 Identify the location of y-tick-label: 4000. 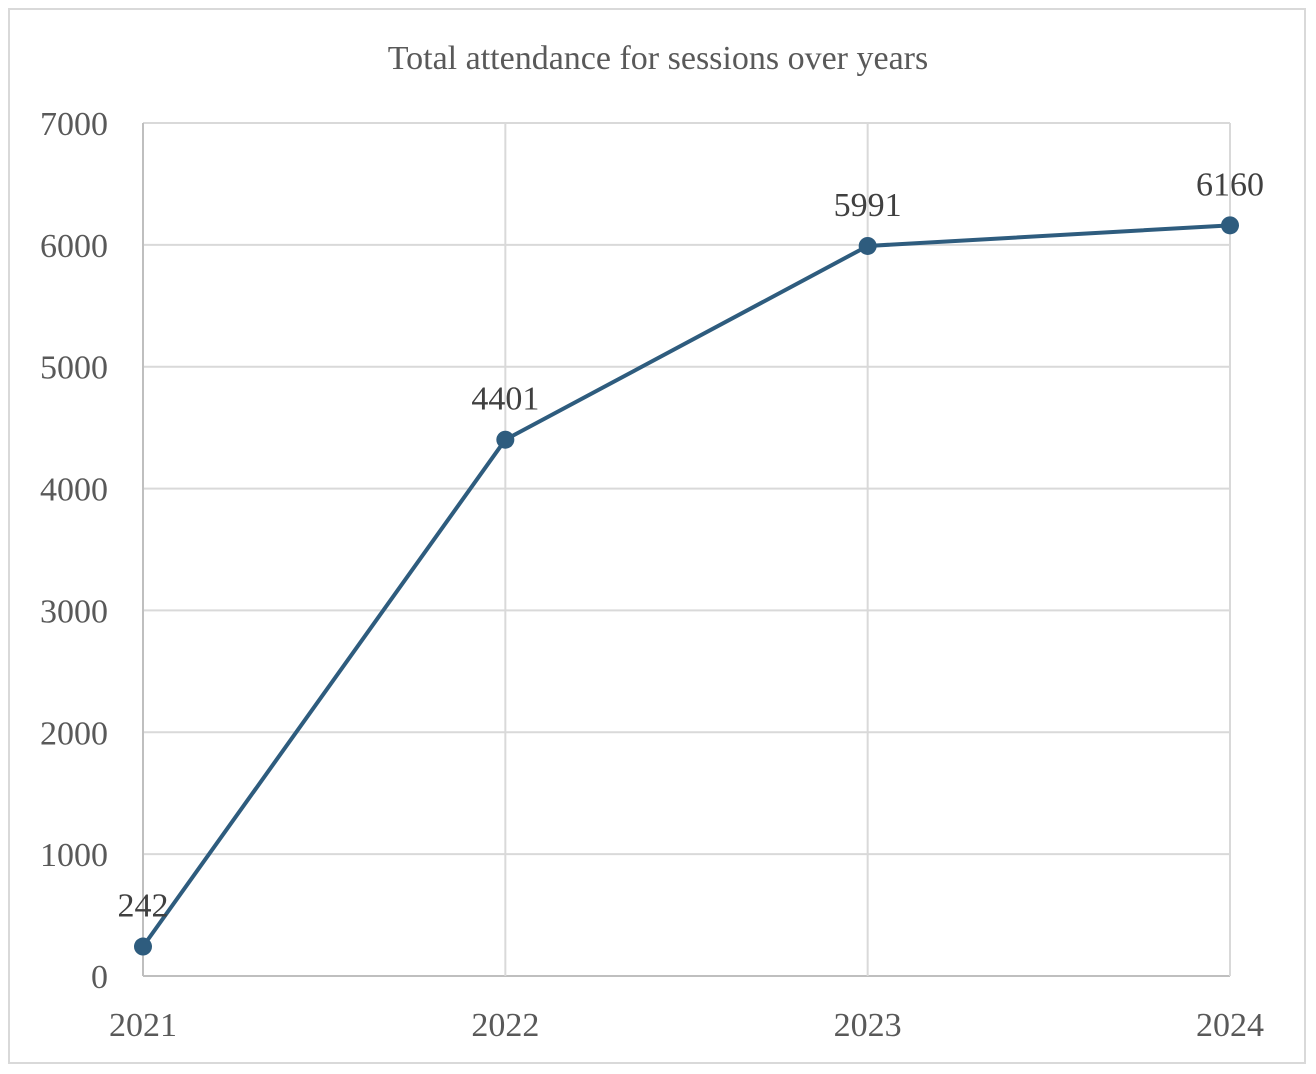
(74, 490).